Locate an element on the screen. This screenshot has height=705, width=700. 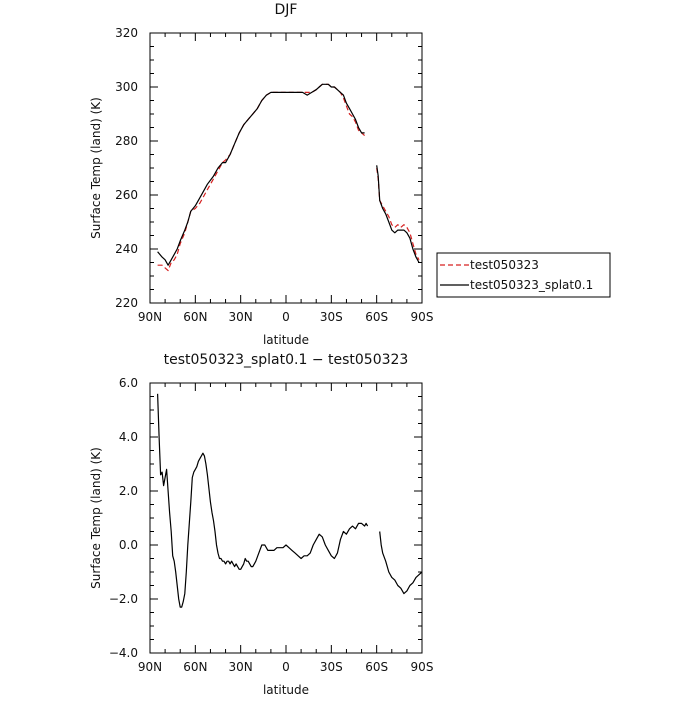
y-tick-label: 300 is located at coordinates (126, 87).